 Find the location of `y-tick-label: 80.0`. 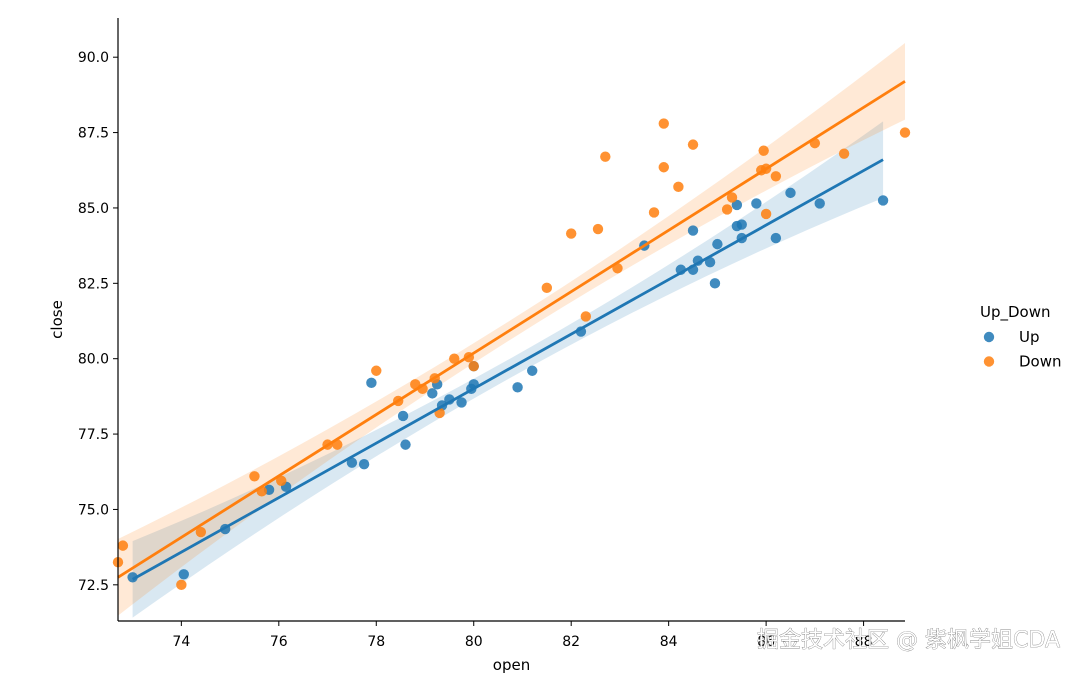

y-tick-label: 80.0 is located at coordinates (93, 360).